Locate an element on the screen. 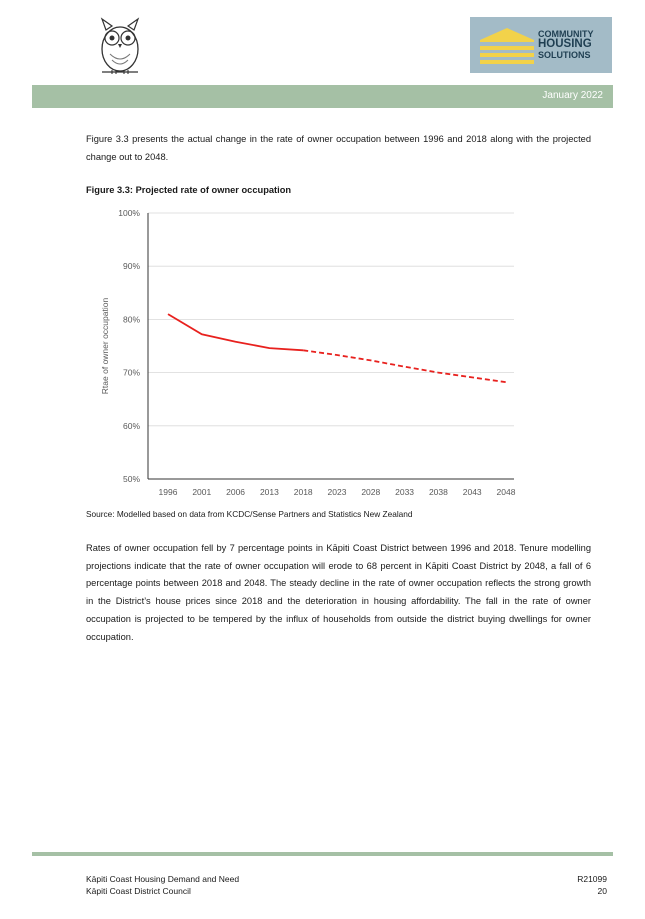  x-tick-label: 2043 is located at coordinates (472, 492).